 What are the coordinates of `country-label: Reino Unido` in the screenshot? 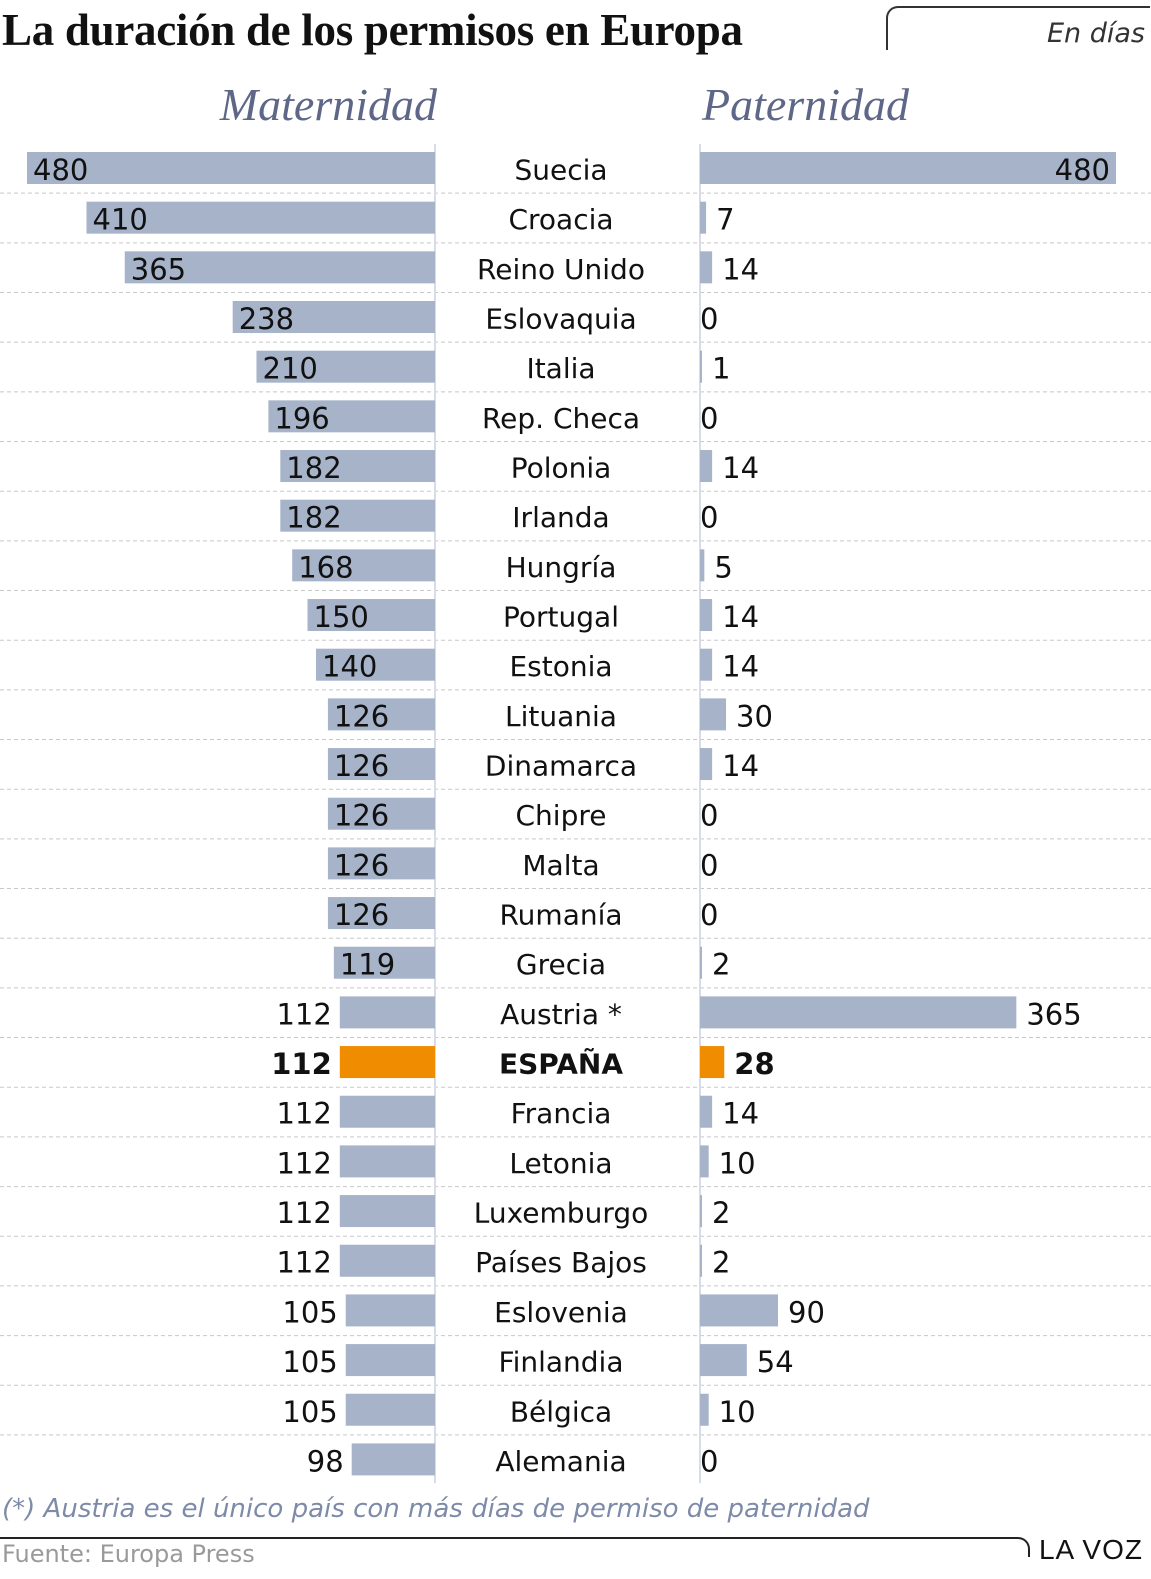 It's located at (561, 269).